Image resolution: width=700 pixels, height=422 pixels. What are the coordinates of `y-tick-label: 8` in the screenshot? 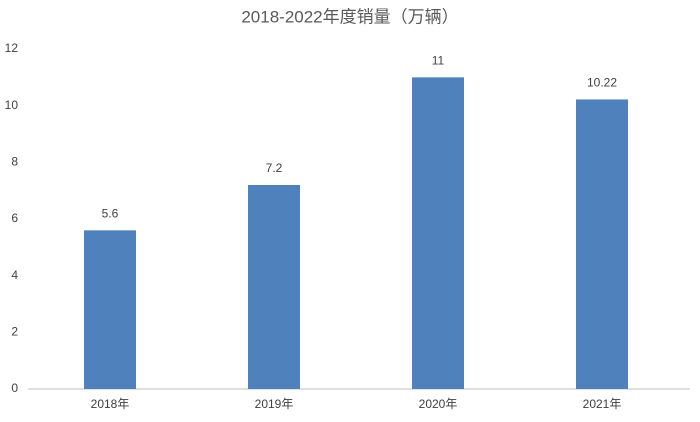 It's located at (14, 162).